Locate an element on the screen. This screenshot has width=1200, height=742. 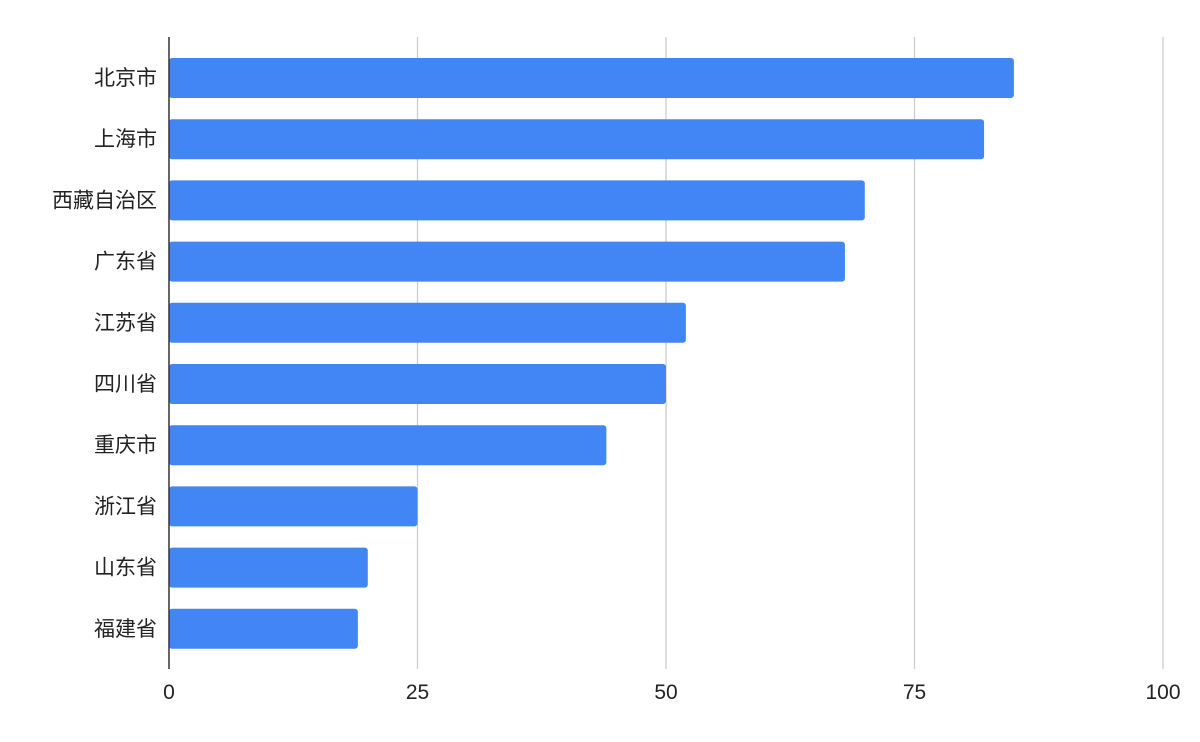
x-tick-label: 0 is located at coordinates (169, 692).